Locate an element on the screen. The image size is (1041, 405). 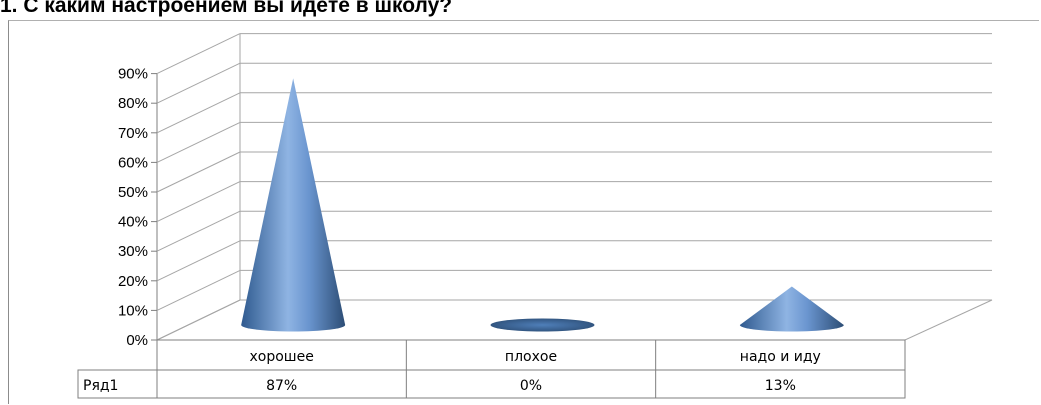
y-tick-label: 70% is located at coordinates (133, 133).